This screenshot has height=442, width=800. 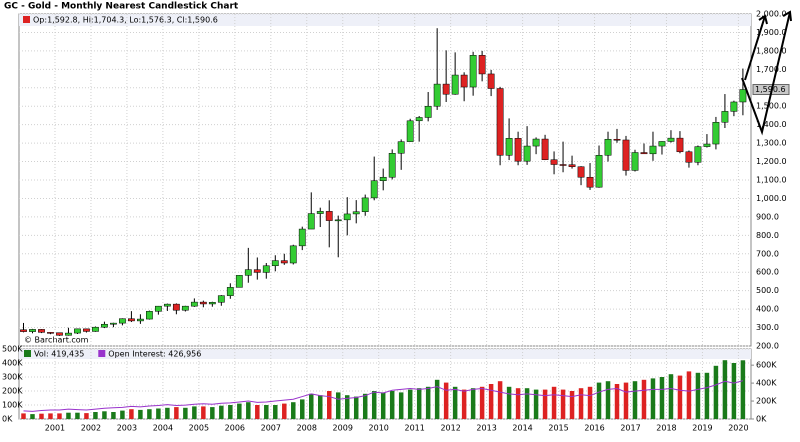 I want to click on y-tick-label: 1,200.0, so click(x=771, y=161).